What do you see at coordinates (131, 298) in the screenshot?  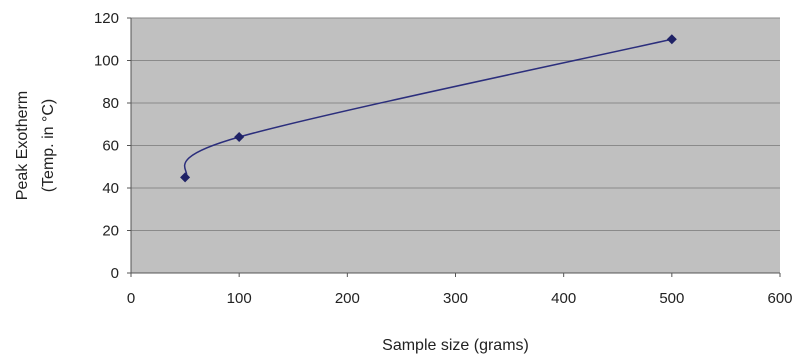 I see `x-tick-label-0: 0` at bounding box center [131, 298].